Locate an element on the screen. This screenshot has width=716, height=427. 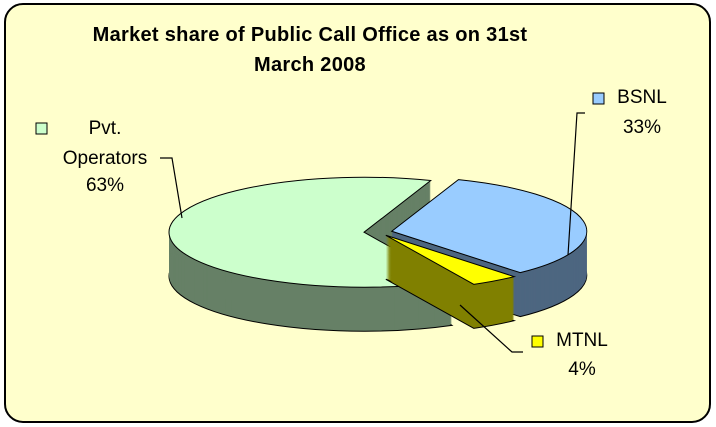
slice-value-label: 4% is located at coordinates (582, 369).